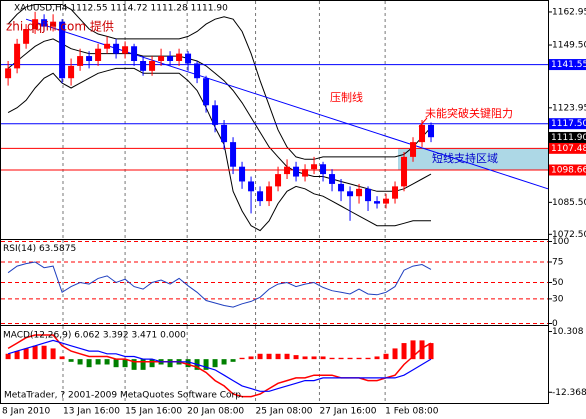  I want to click on signal-line, so click(219, 365).